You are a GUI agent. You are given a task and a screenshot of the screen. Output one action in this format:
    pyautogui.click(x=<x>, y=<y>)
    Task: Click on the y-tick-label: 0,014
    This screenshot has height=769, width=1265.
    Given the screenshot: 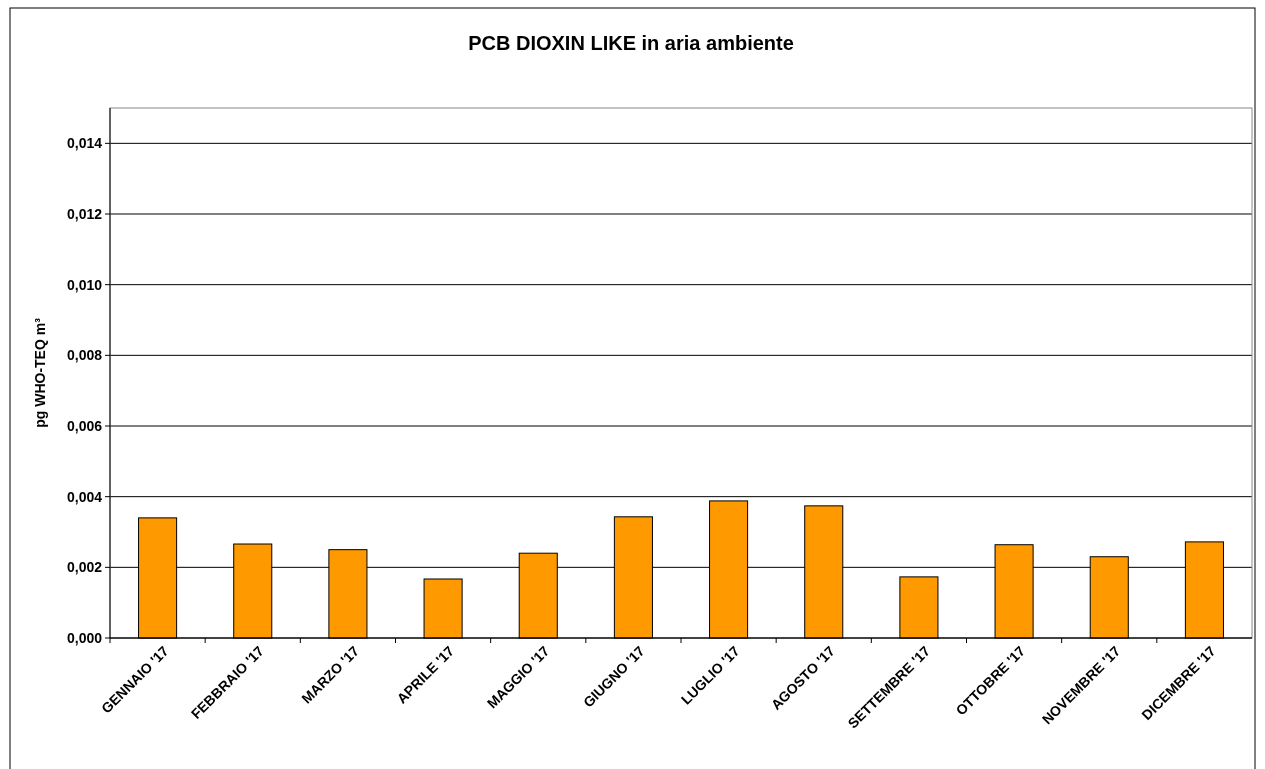 What is the action you would take?
    pyautogui.click(x=84, y=143)
    